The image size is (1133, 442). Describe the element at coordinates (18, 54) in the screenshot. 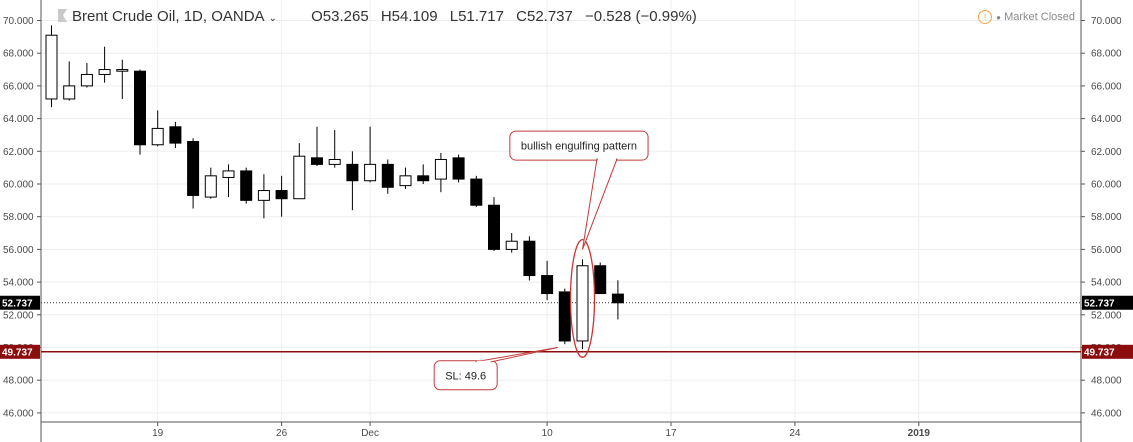

I see `y-tick-label-left: 68.000` at that location.